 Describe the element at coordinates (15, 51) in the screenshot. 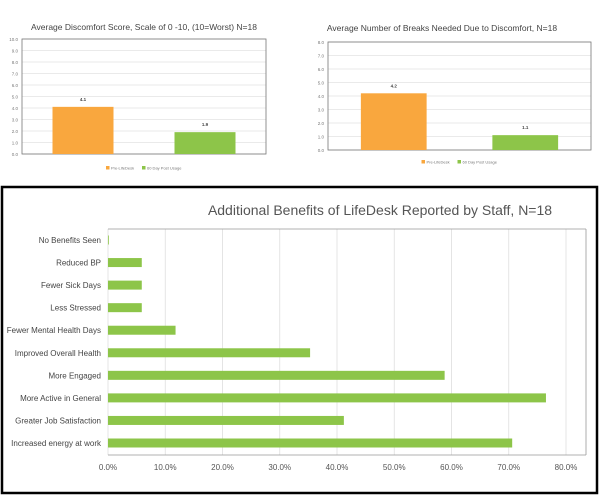

I see `y-tick-label: 9.0` at that location.